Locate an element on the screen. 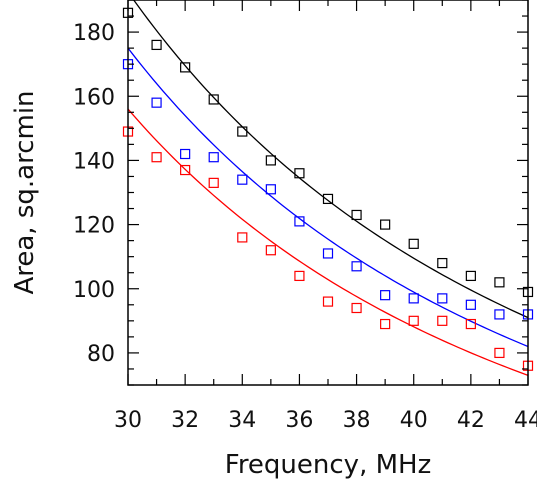 This screenshot has width=537, height=480. x-tick-label: 36 is located at coordinates (299, 420).